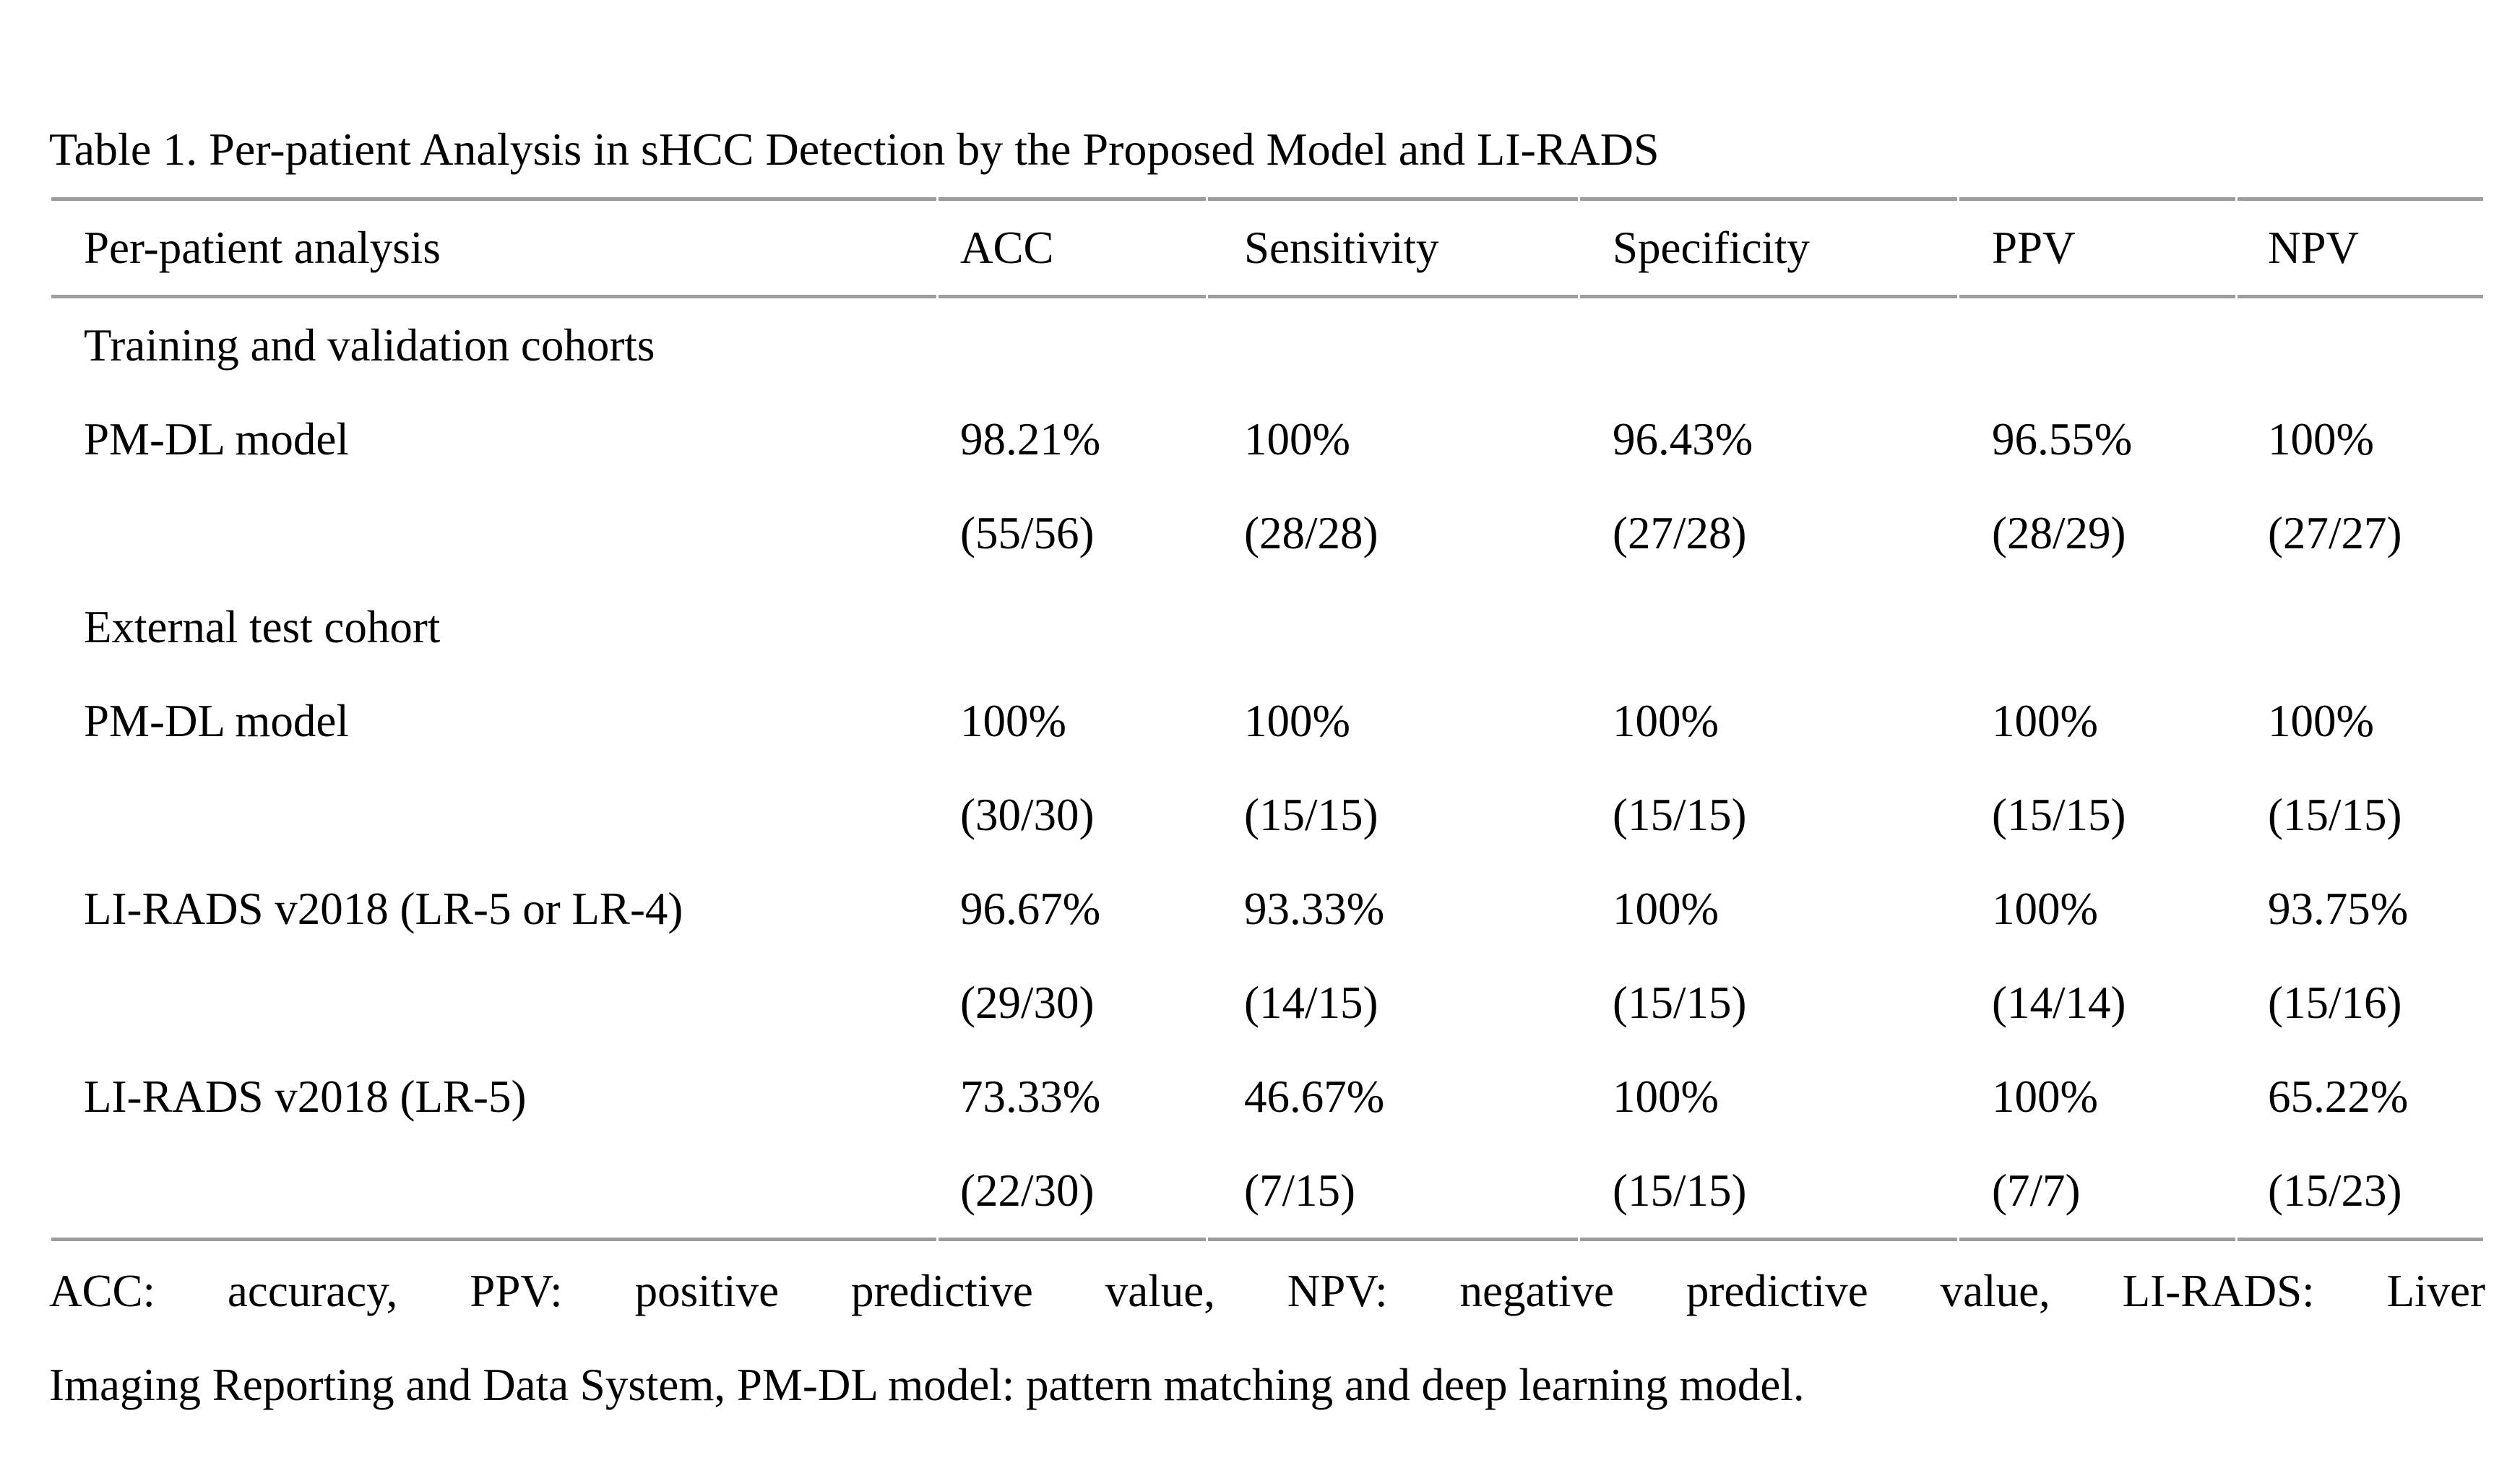 The width and height of the screenshot is (2520, 1468). What do you see at coordinates (1027, 1002) in the screenshot?
I see `table-cell: (29/30)` at bounding box center [1027, 1002].